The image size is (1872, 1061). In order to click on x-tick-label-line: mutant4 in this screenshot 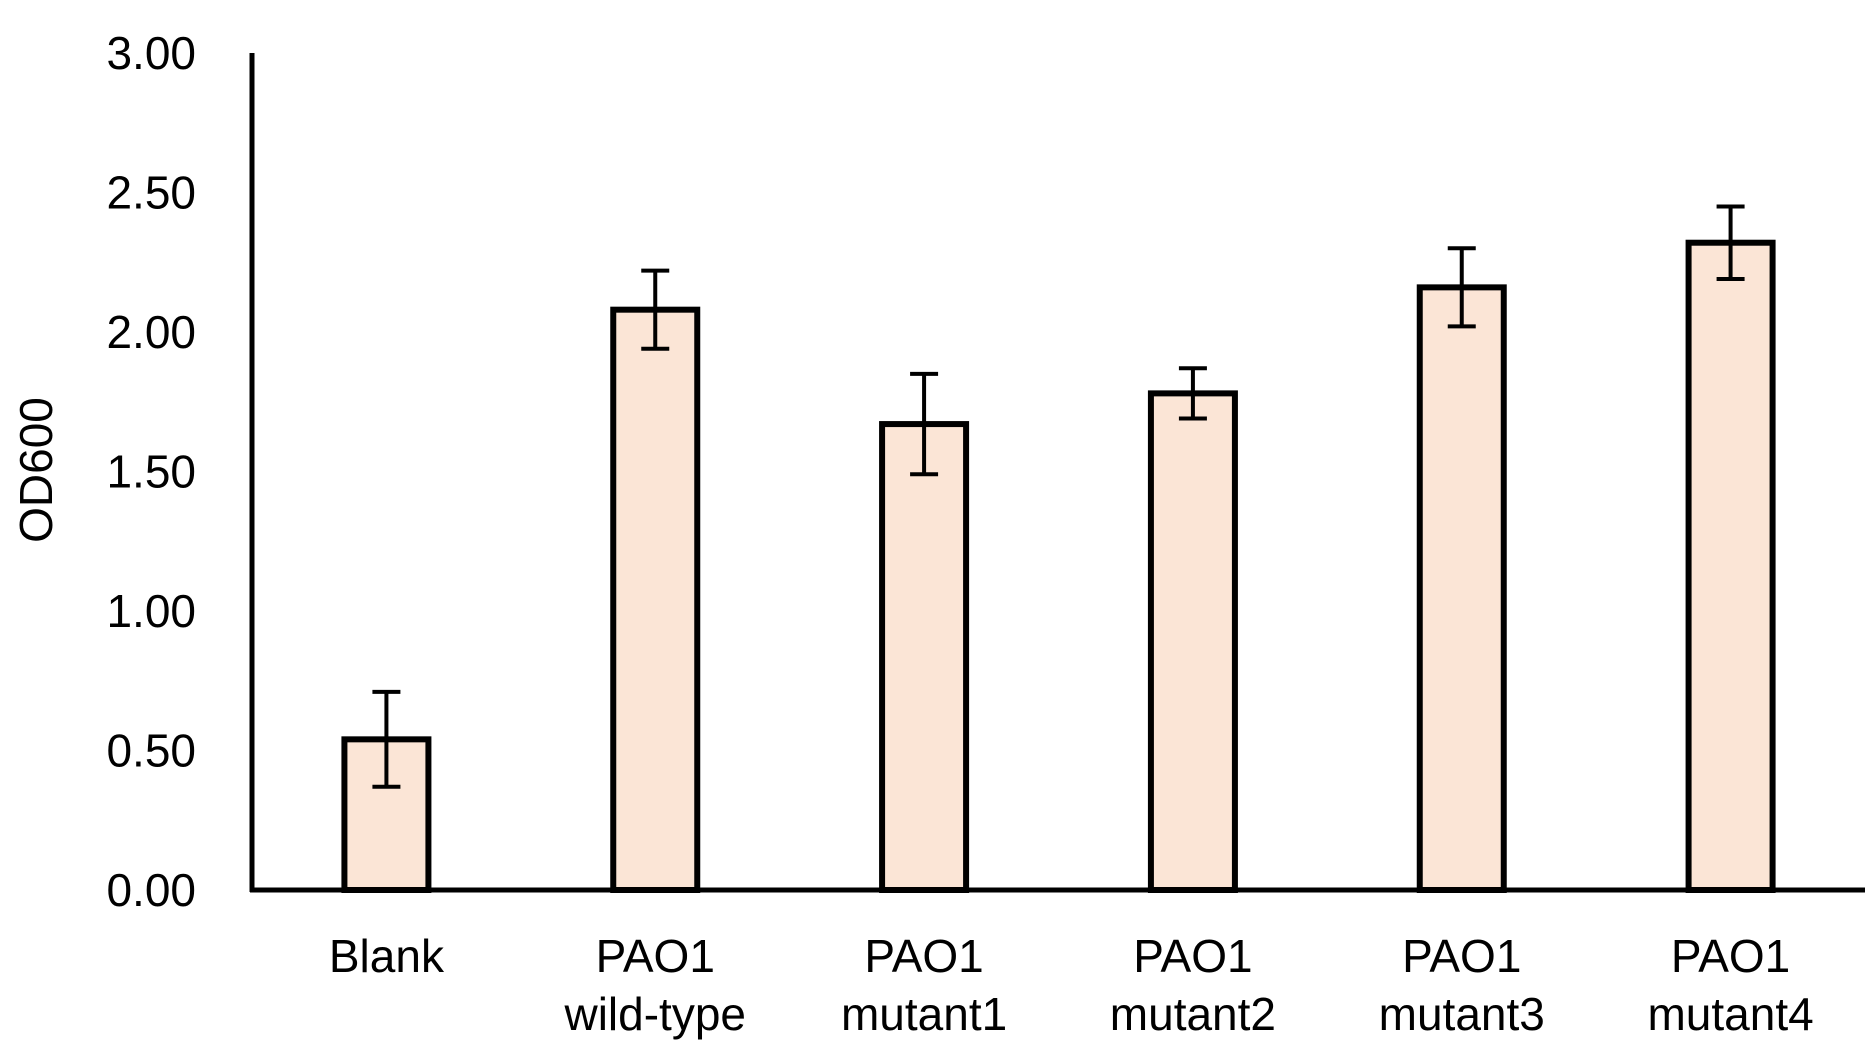, I will do `click(1730, 1014)`.